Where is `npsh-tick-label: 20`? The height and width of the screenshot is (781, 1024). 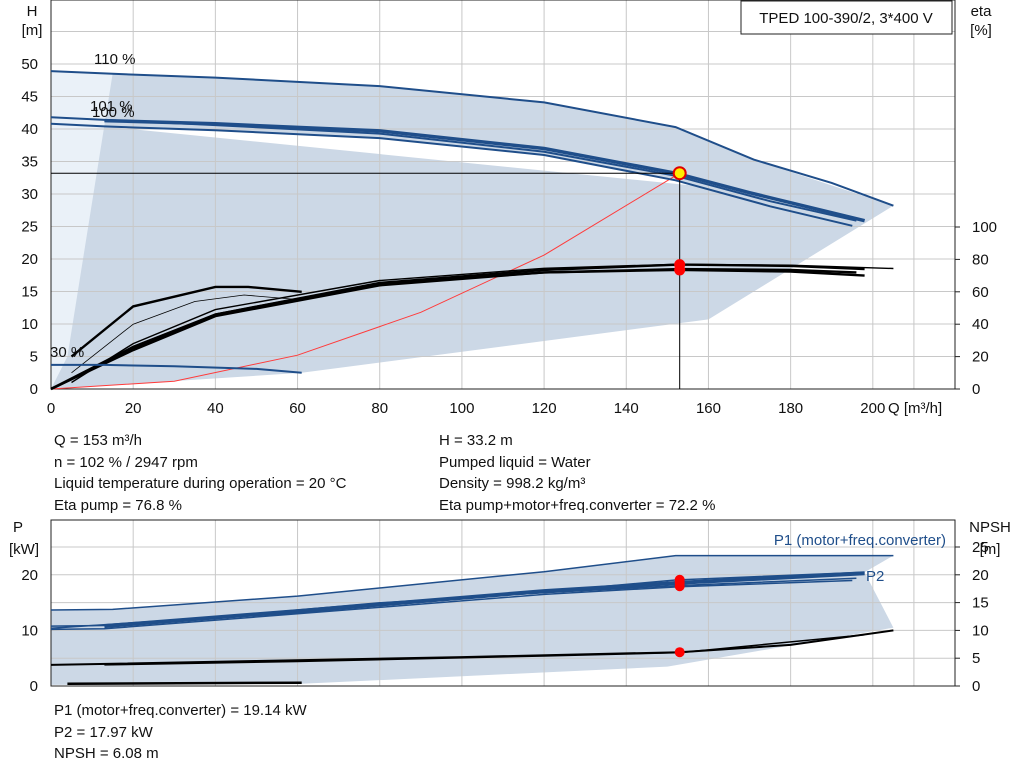 npsh-tick-label: 20 is located at coordinates (980, 575).